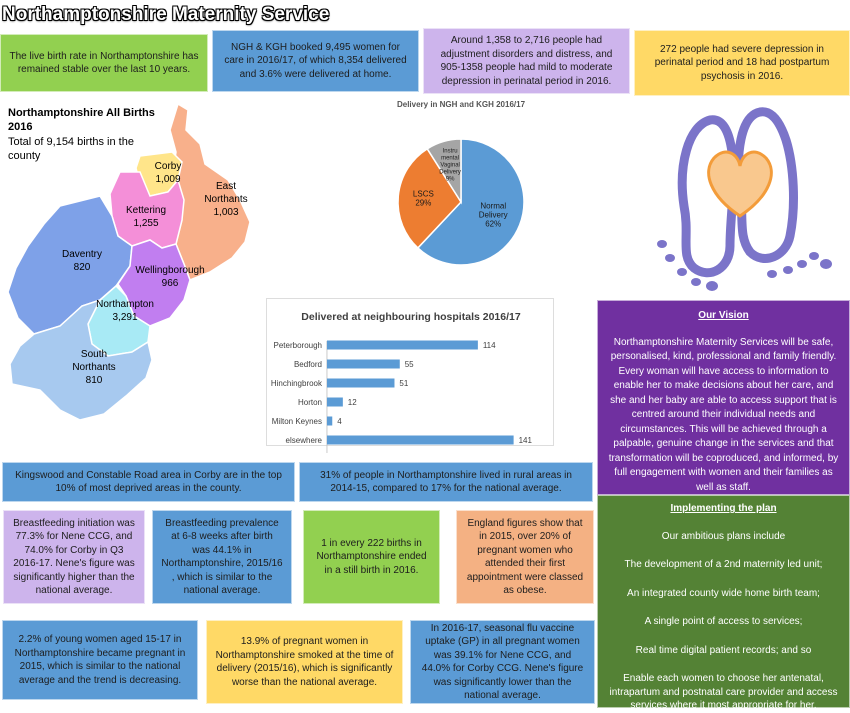 This screenshot has width=850, height=713. I want to click on bar-category-label: elsewhere, so click(304, 440).